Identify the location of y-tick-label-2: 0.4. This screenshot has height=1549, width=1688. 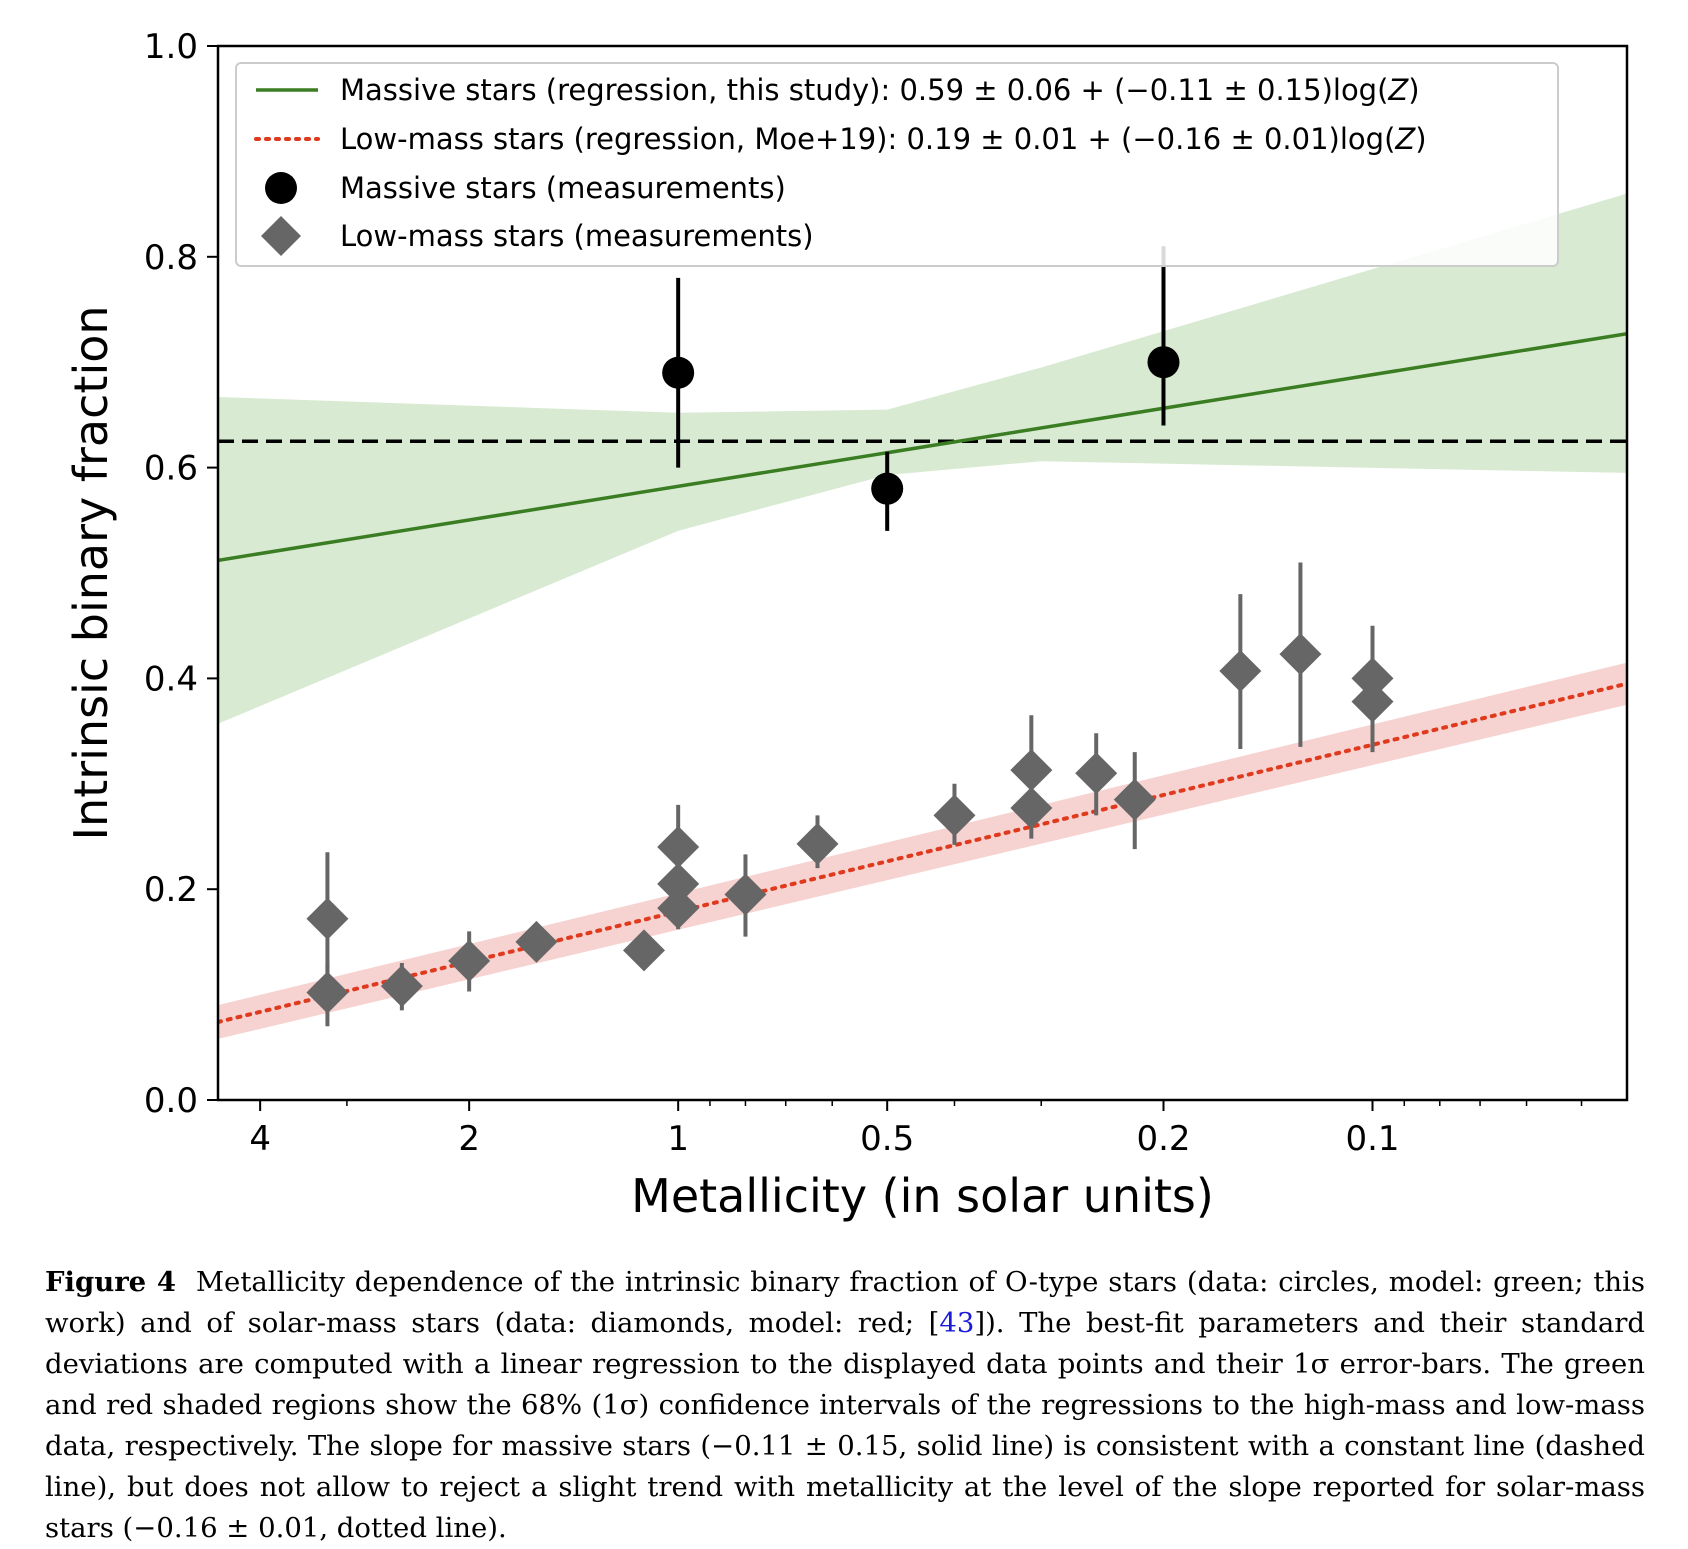
(171, 679).